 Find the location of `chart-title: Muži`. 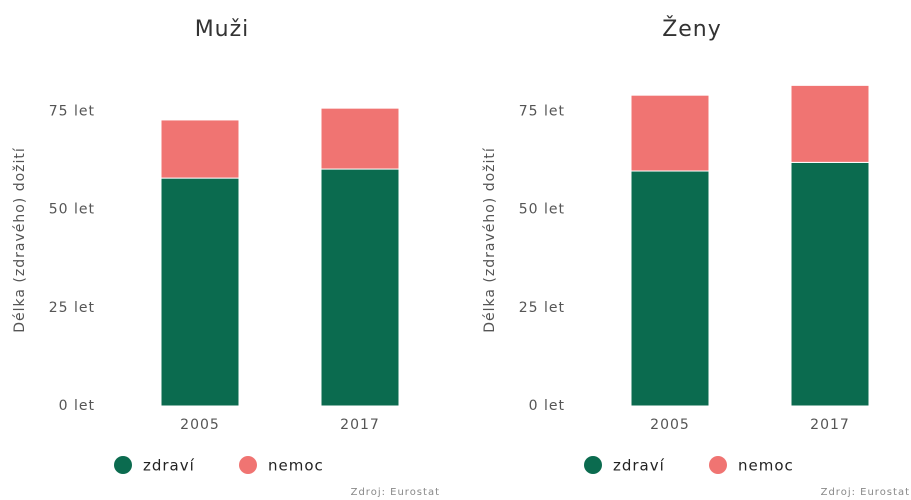

chart-title: Muži is located at coordinates (222, 29).